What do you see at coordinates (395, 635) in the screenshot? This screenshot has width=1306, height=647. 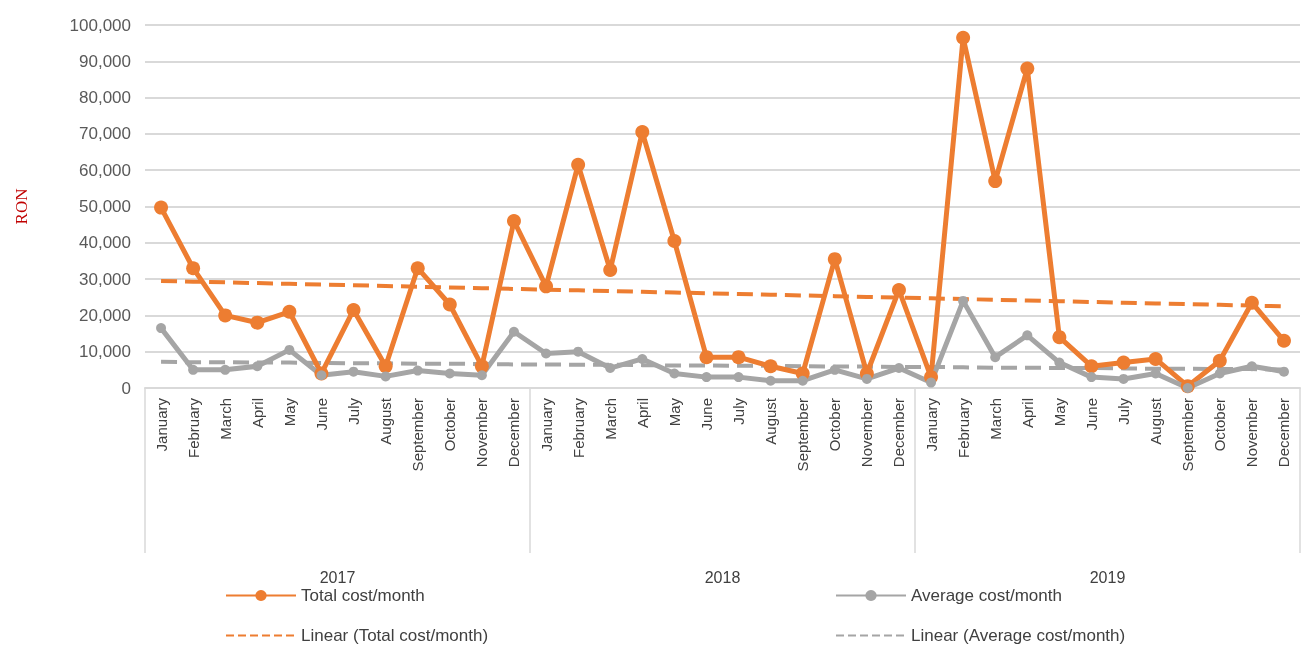 I see `legend-label: Linear (Total cost/month)` at bounding box center [395, 635].